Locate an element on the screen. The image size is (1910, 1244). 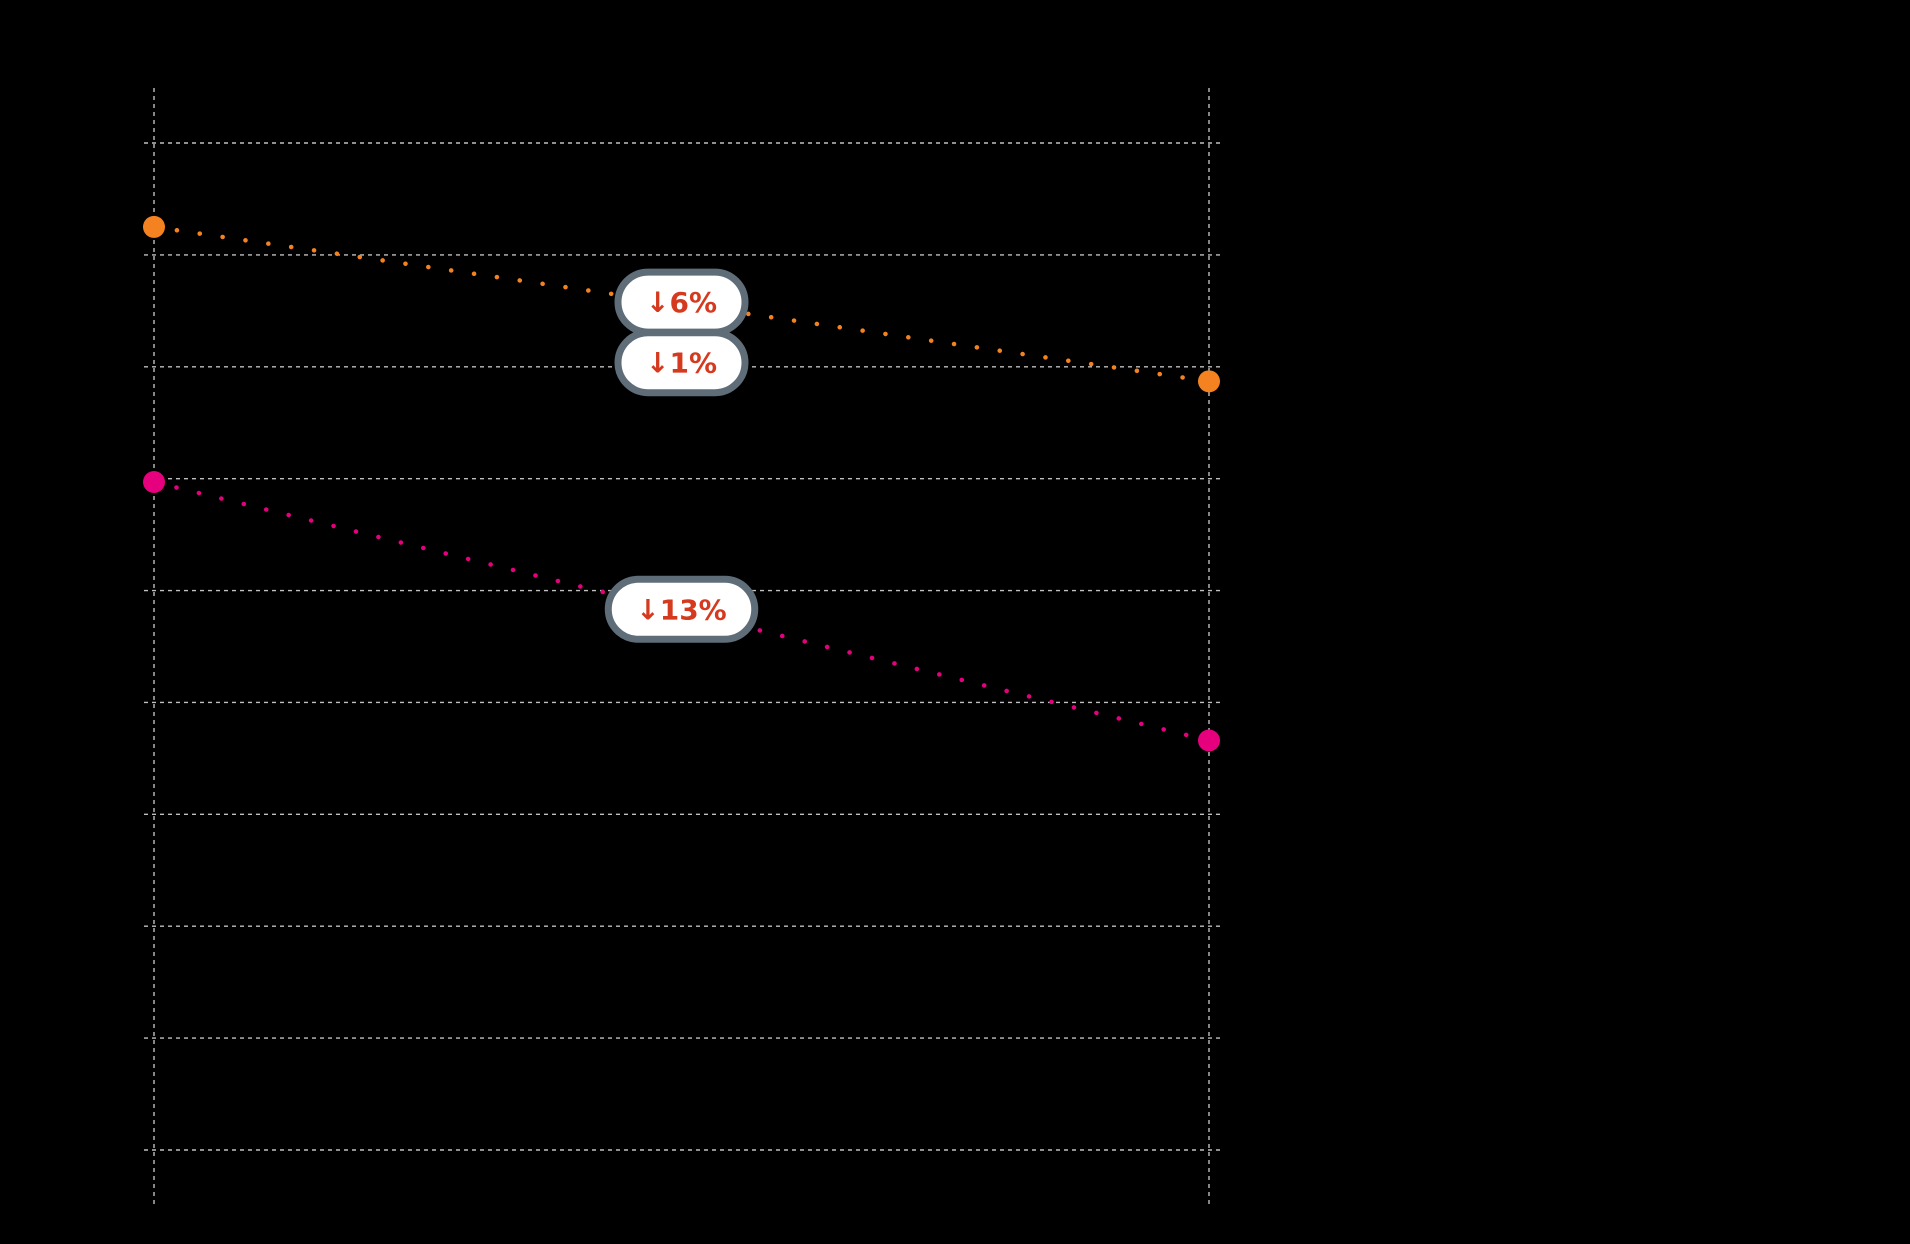
change-badge-label: ↓13% is located at coordinates (681, 609).